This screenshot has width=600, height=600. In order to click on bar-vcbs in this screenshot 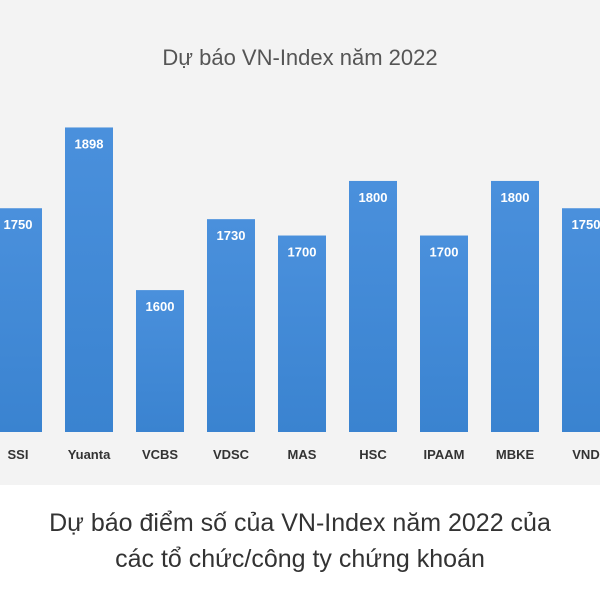, I will do `click(160, 361)`.